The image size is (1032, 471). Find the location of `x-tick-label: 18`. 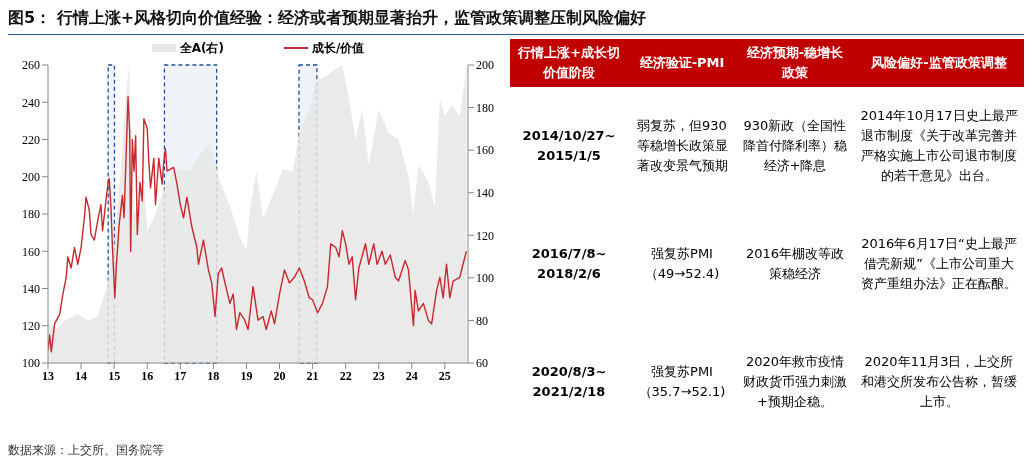

x-tick-label: 18 is located at coordinates (213, 375).